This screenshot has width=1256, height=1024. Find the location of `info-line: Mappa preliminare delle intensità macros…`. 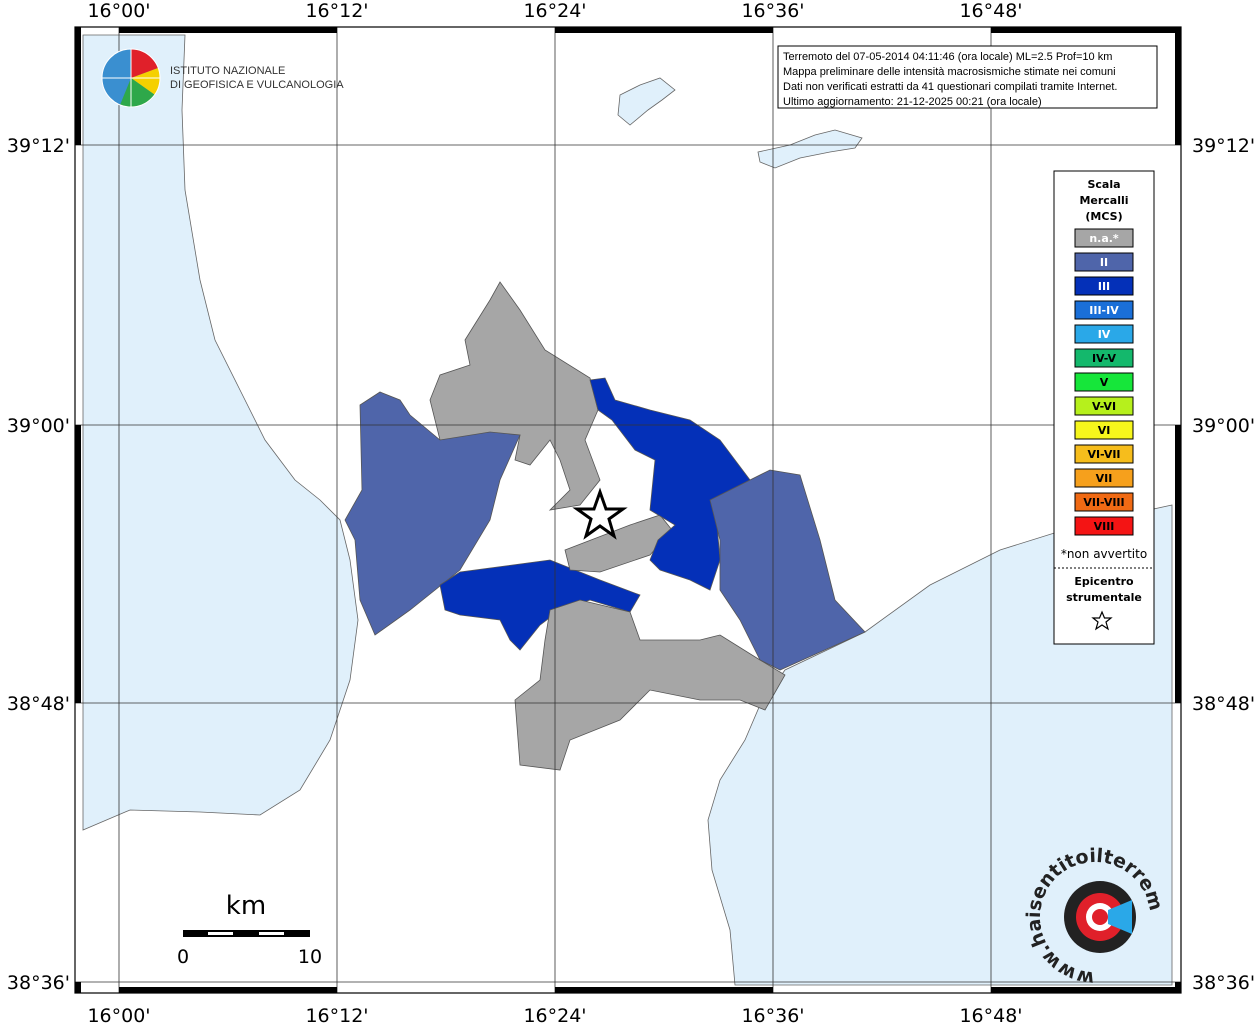

info-line: Mappa preliminare delle intensità macros… is located at coordinates (949, 72).